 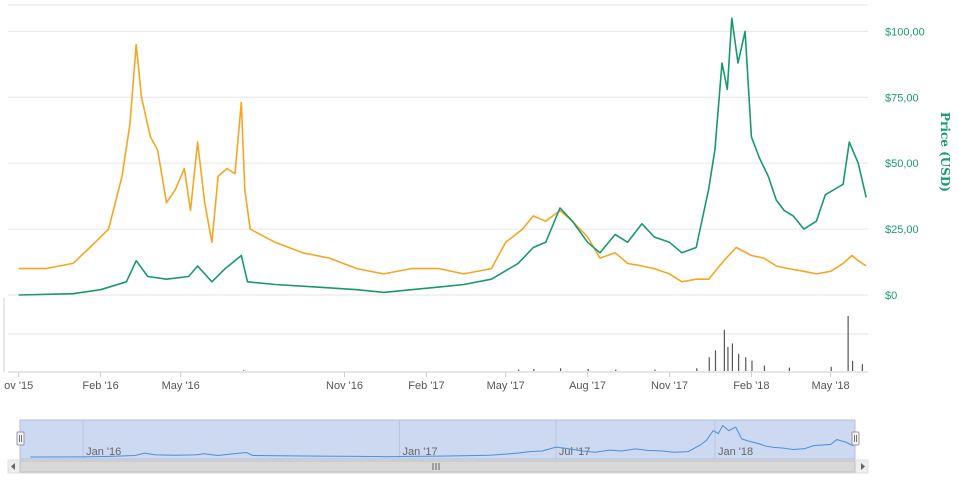 I want to click on y-tick-label: $75,00, so click(x=902, y=98).